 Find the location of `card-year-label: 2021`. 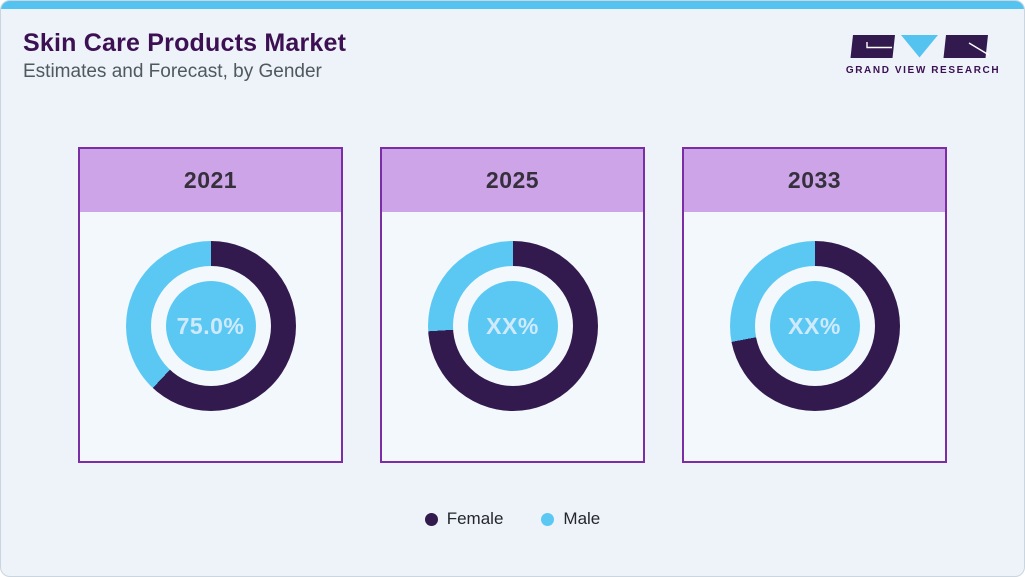

card-year-label: 2021 is located at coordinates (210, 180).